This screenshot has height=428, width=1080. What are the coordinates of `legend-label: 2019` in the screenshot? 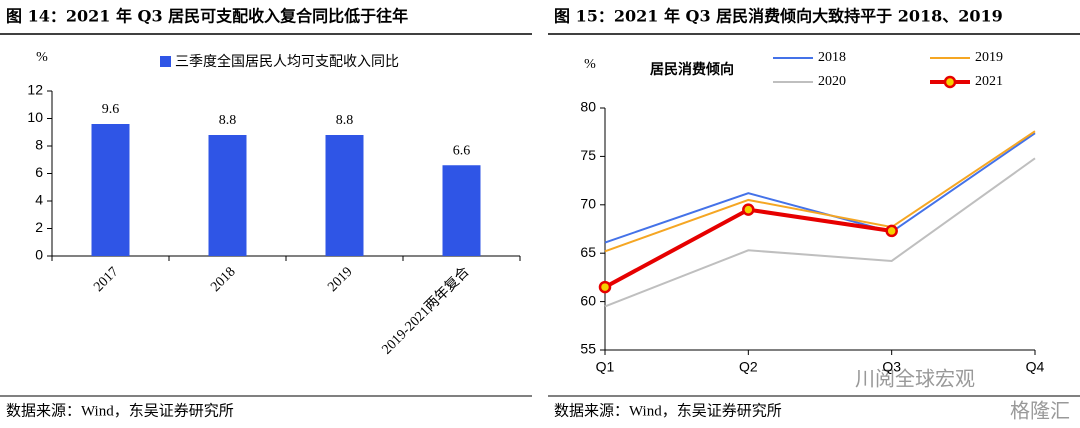 It's located at (989, 57).